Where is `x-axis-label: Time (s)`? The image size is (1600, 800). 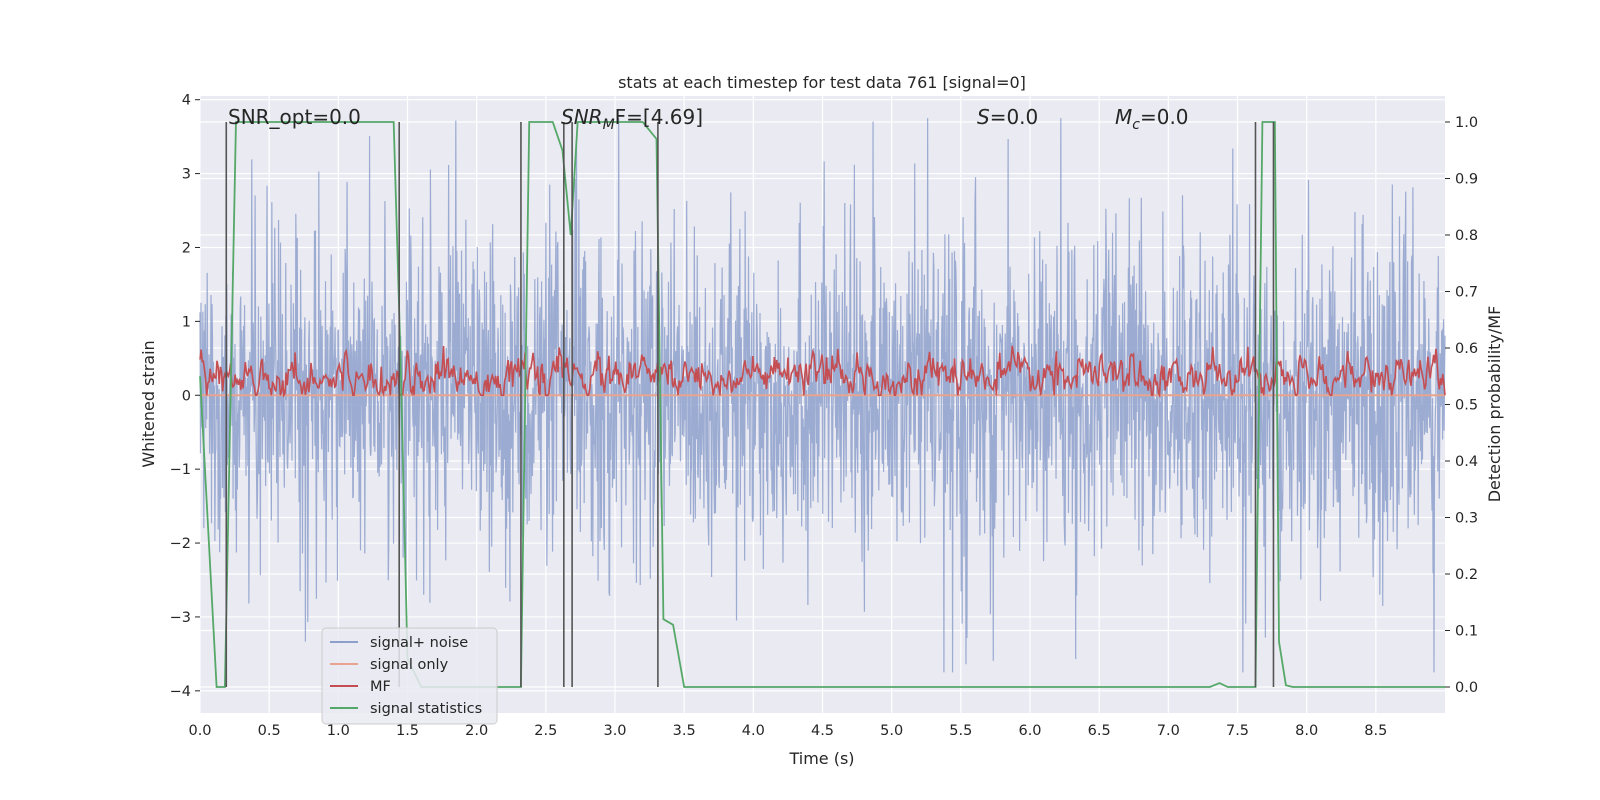 x-axis-label: Time (s) is located at coordinates (821, 758).